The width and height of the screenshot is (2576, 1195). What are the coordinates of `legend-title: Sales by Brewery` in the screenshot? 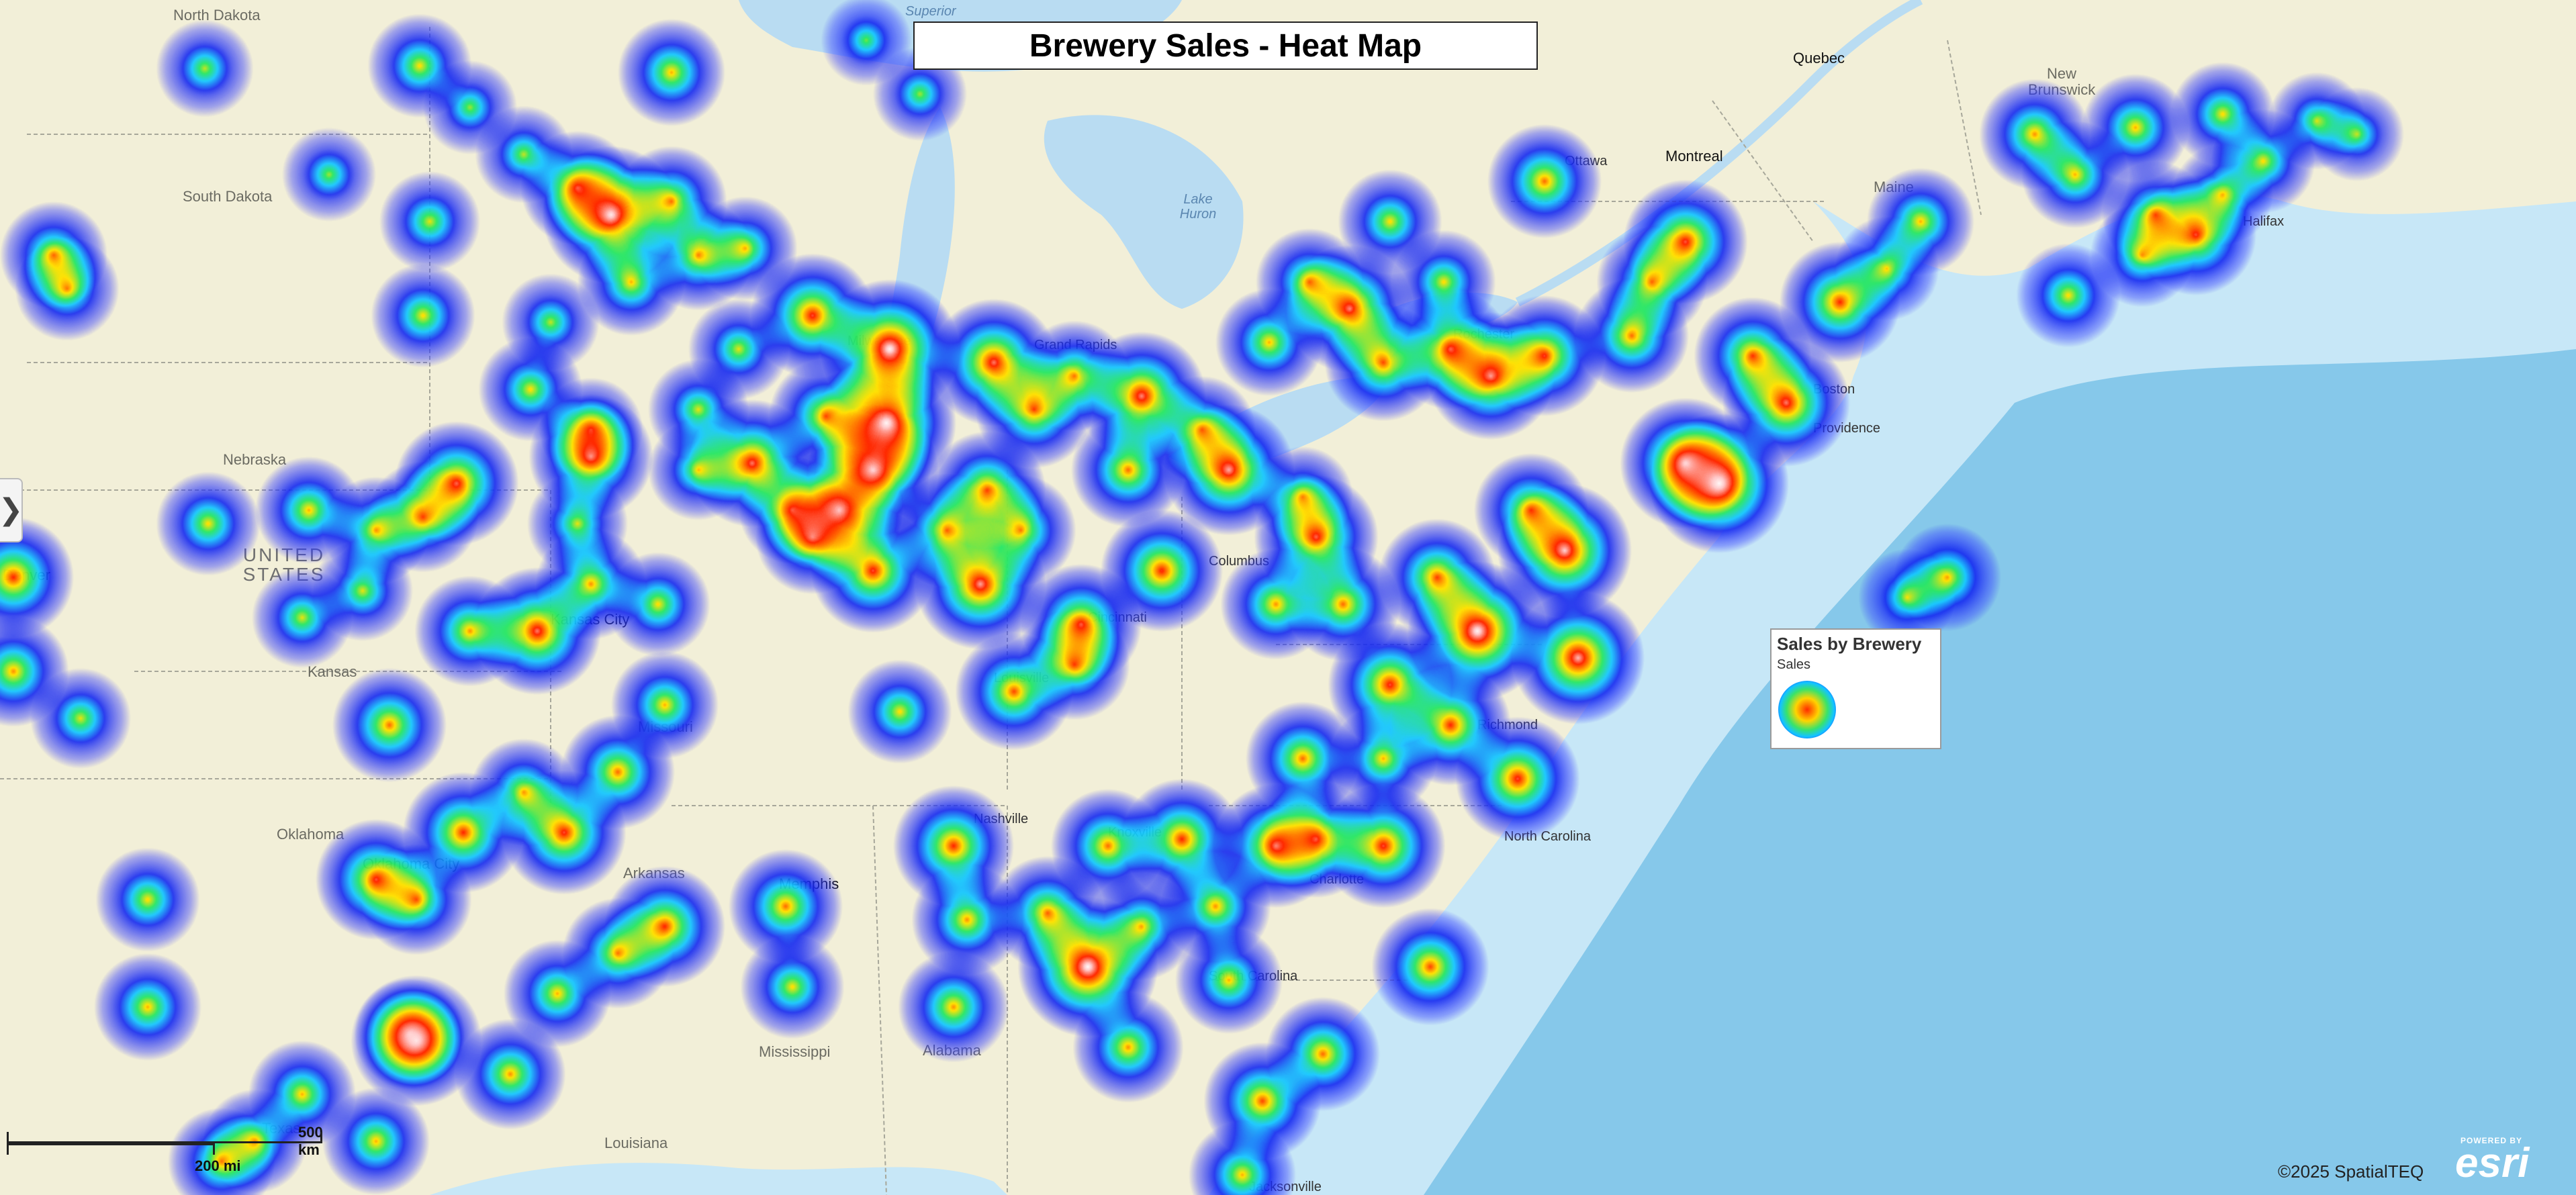 It's located at (1849, 644).